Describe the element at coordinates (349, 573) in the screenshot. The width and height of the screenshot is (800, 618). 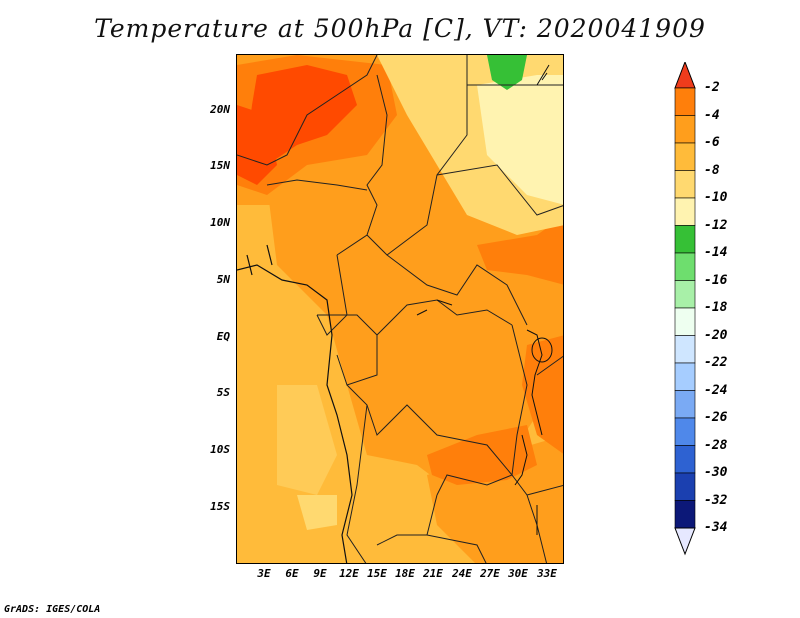
I see `lon-tick: 12E` at that location.